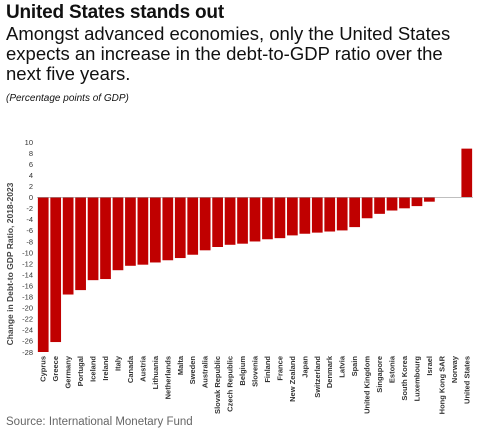 The width and height of the screenshot is (479, 435). What do you see at coordinates (27, 297) in the screenshot?
I see `y-tick-label: -18` at bounding box center [27, 297].